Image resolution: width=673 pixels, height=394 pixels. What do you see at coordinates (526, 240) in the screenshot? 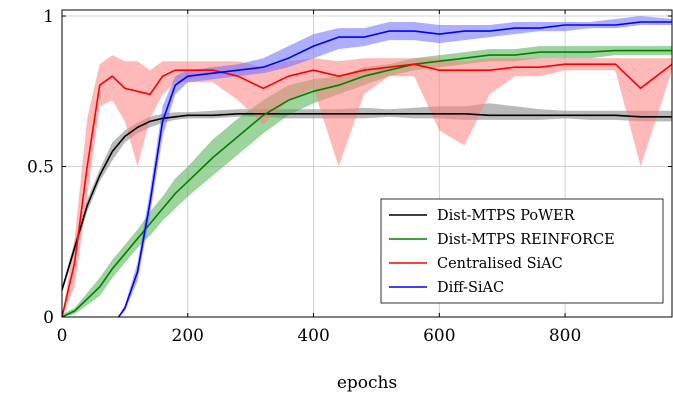
I see `legend-label-1: Dist-MTPS REINFORCE` at bounding box center [526, 240].